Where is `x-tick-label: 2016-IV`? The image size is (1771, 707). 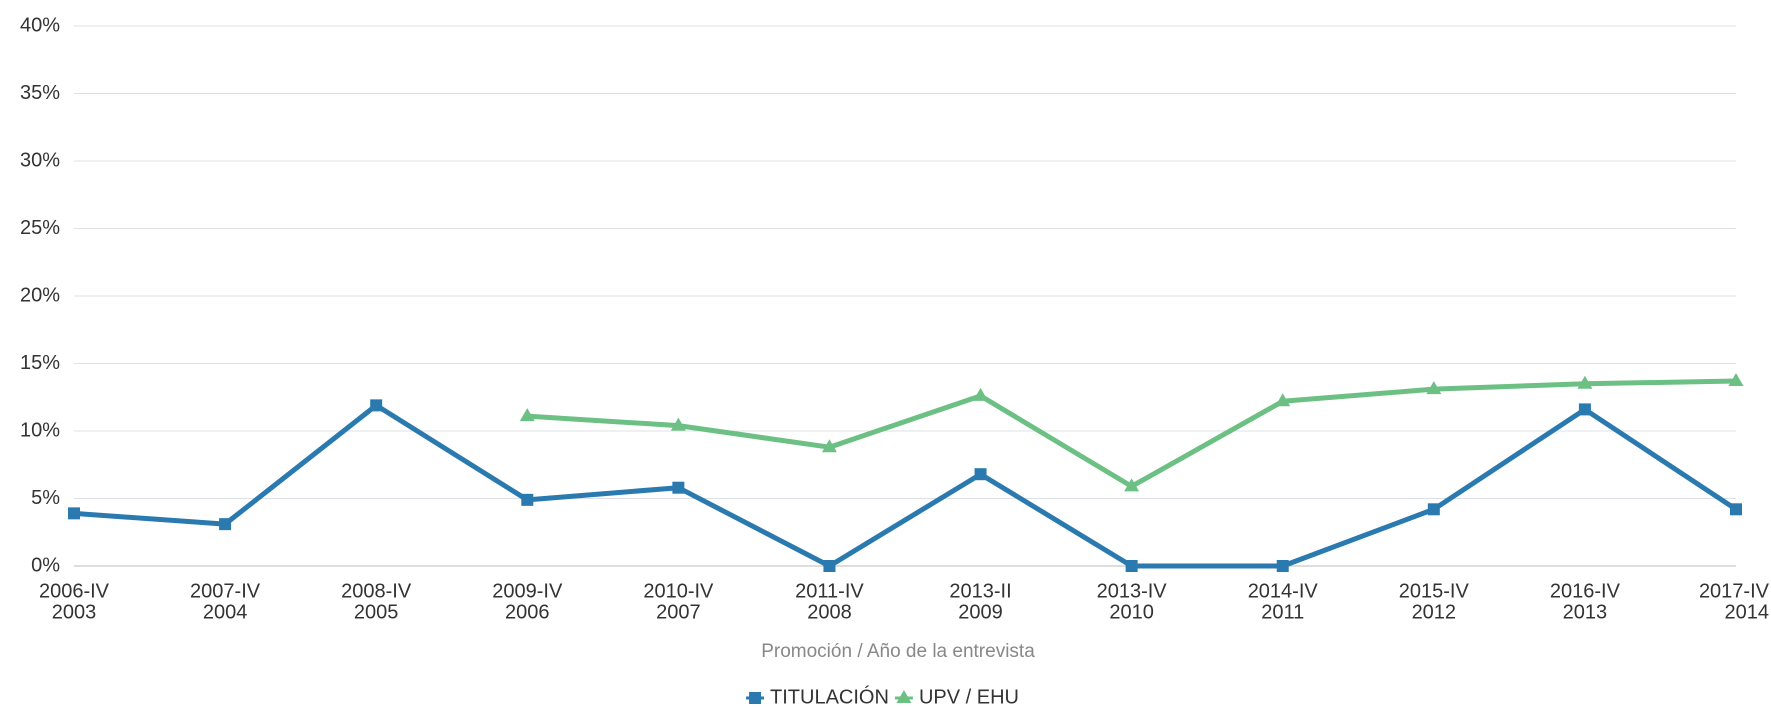 x-tick-label: 2016-IV is located at coordinates (1585, 591).